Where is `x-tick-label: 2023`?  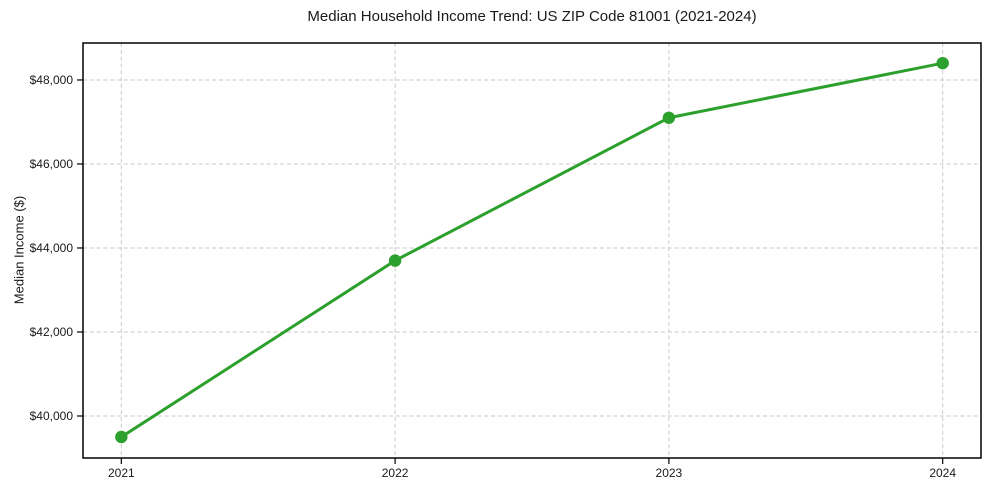
x-tick-label: 2023 is located at coordinates (669, 473).